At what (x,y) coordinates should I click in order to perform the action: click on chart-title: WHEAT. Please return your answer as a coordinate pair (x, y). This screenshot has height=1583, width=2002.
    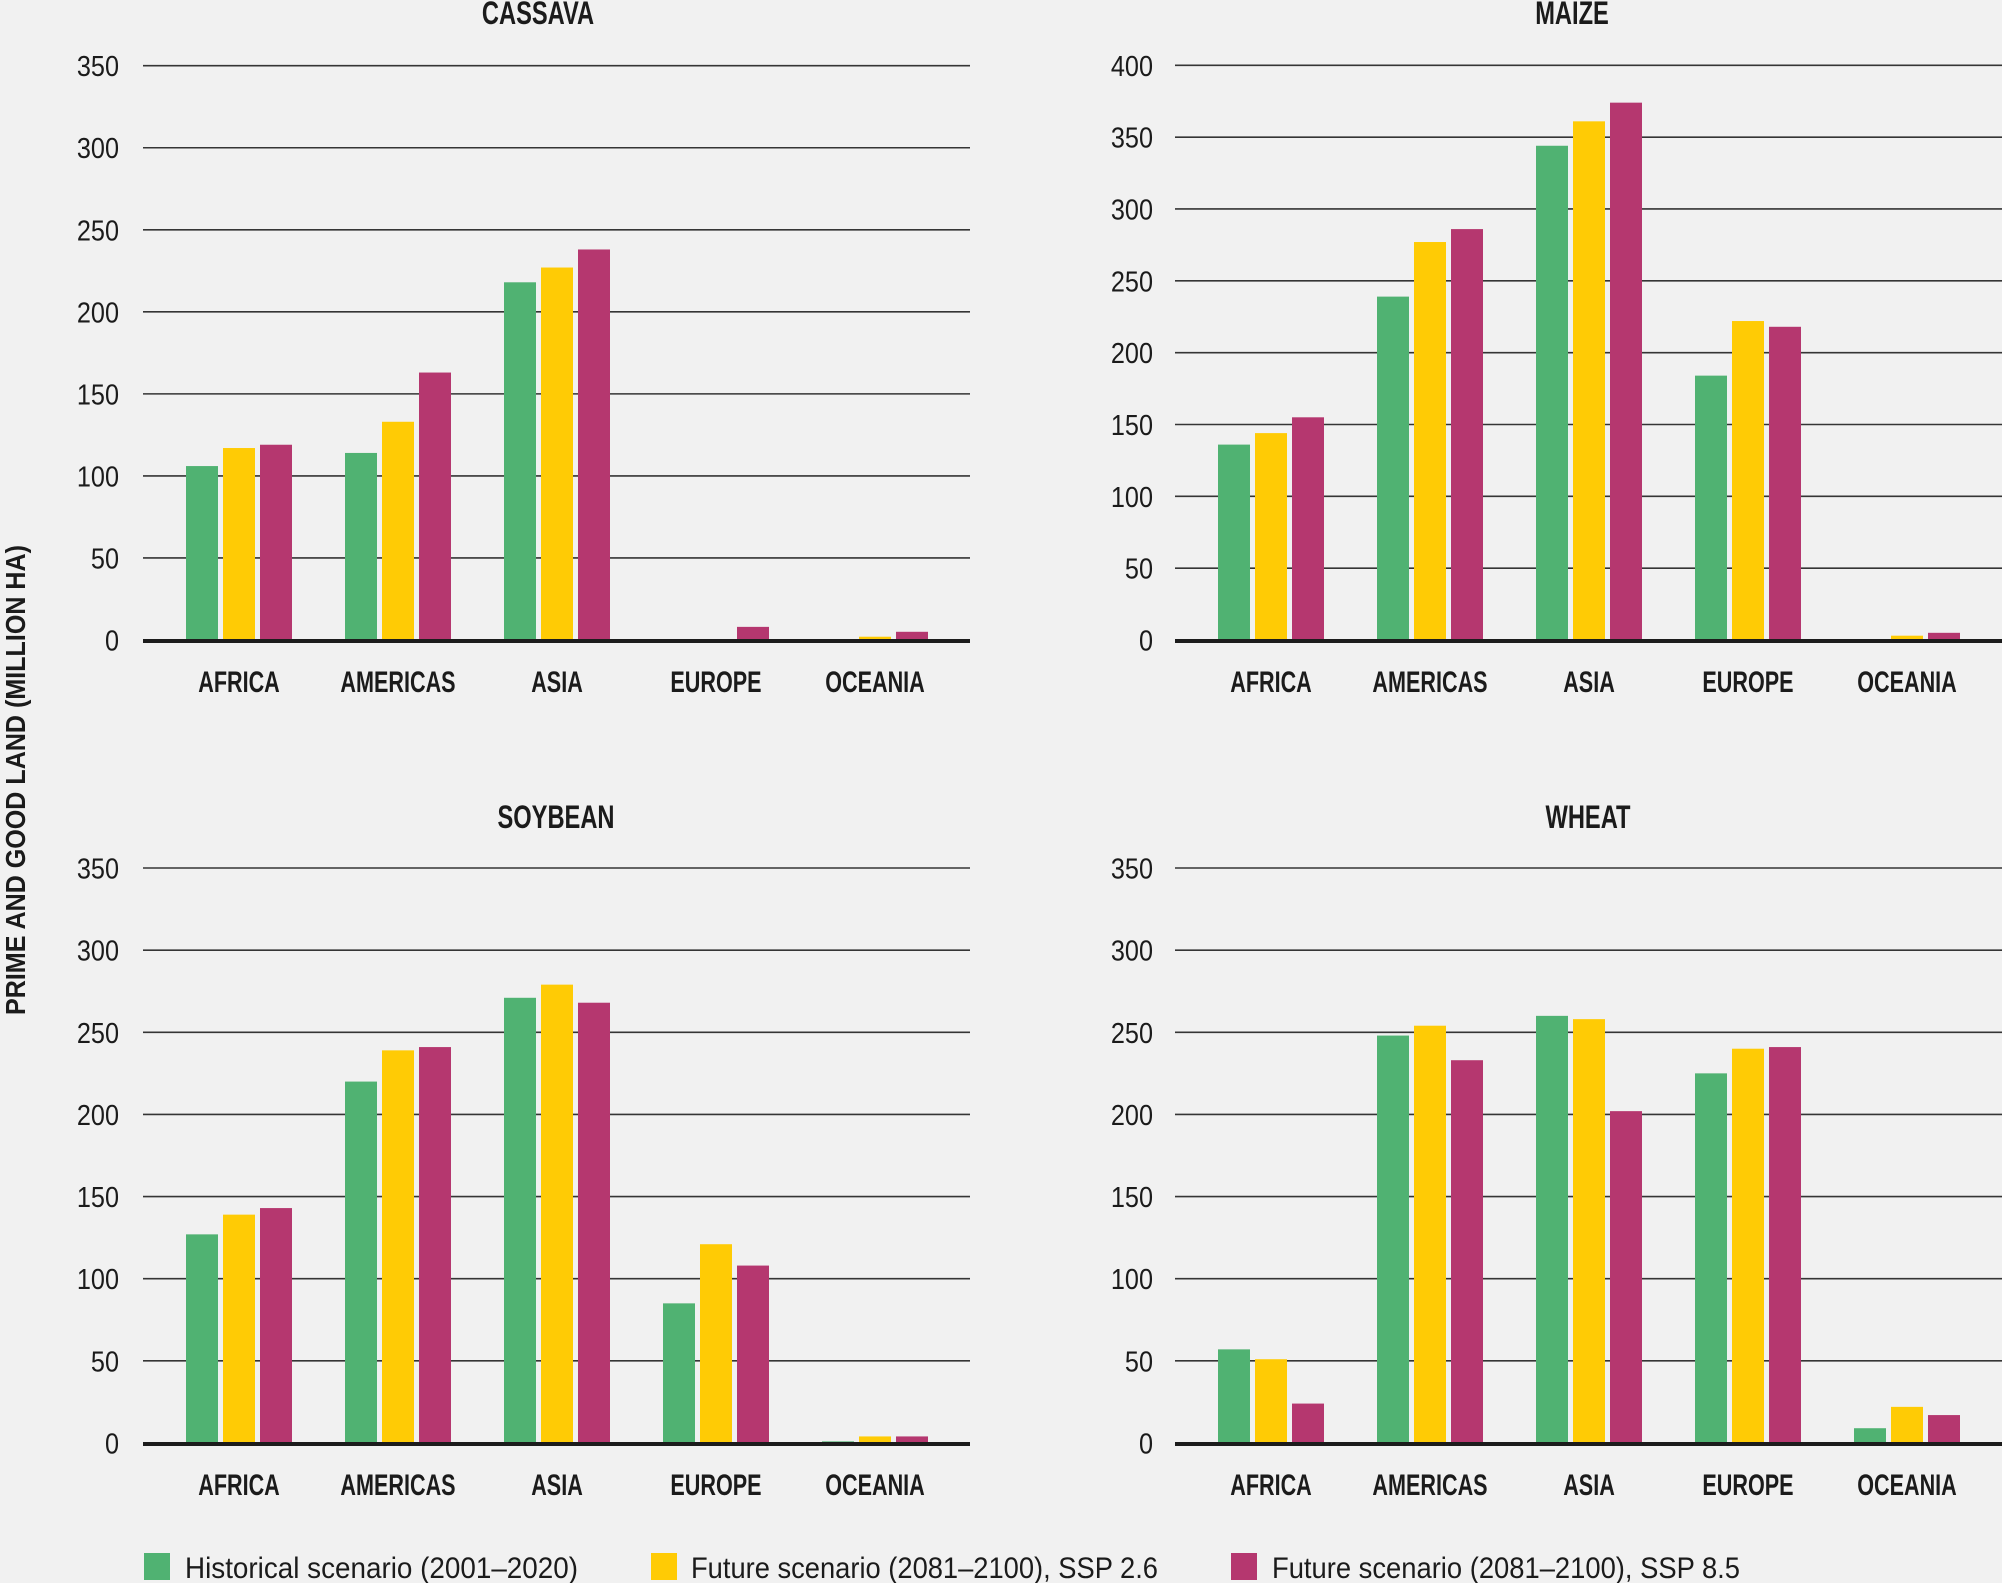
    Looking at the image, I should click on (1588, 817).